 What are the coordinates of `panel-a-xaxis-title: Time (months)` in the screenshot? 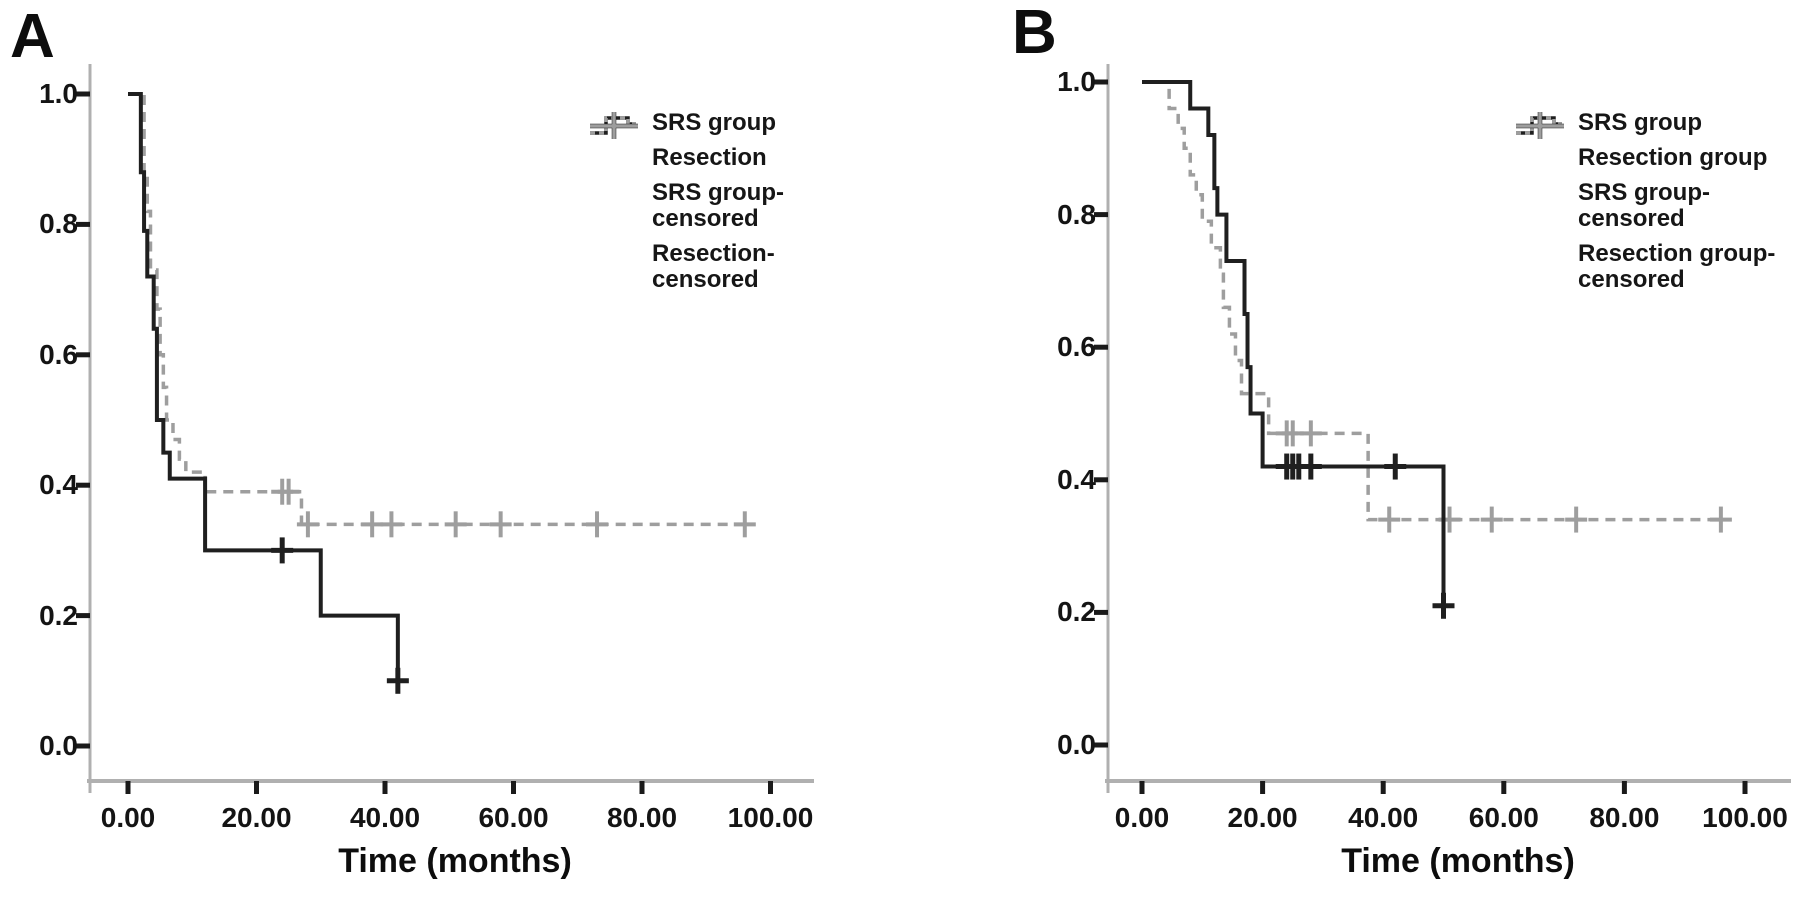 It's located at (455, 861).